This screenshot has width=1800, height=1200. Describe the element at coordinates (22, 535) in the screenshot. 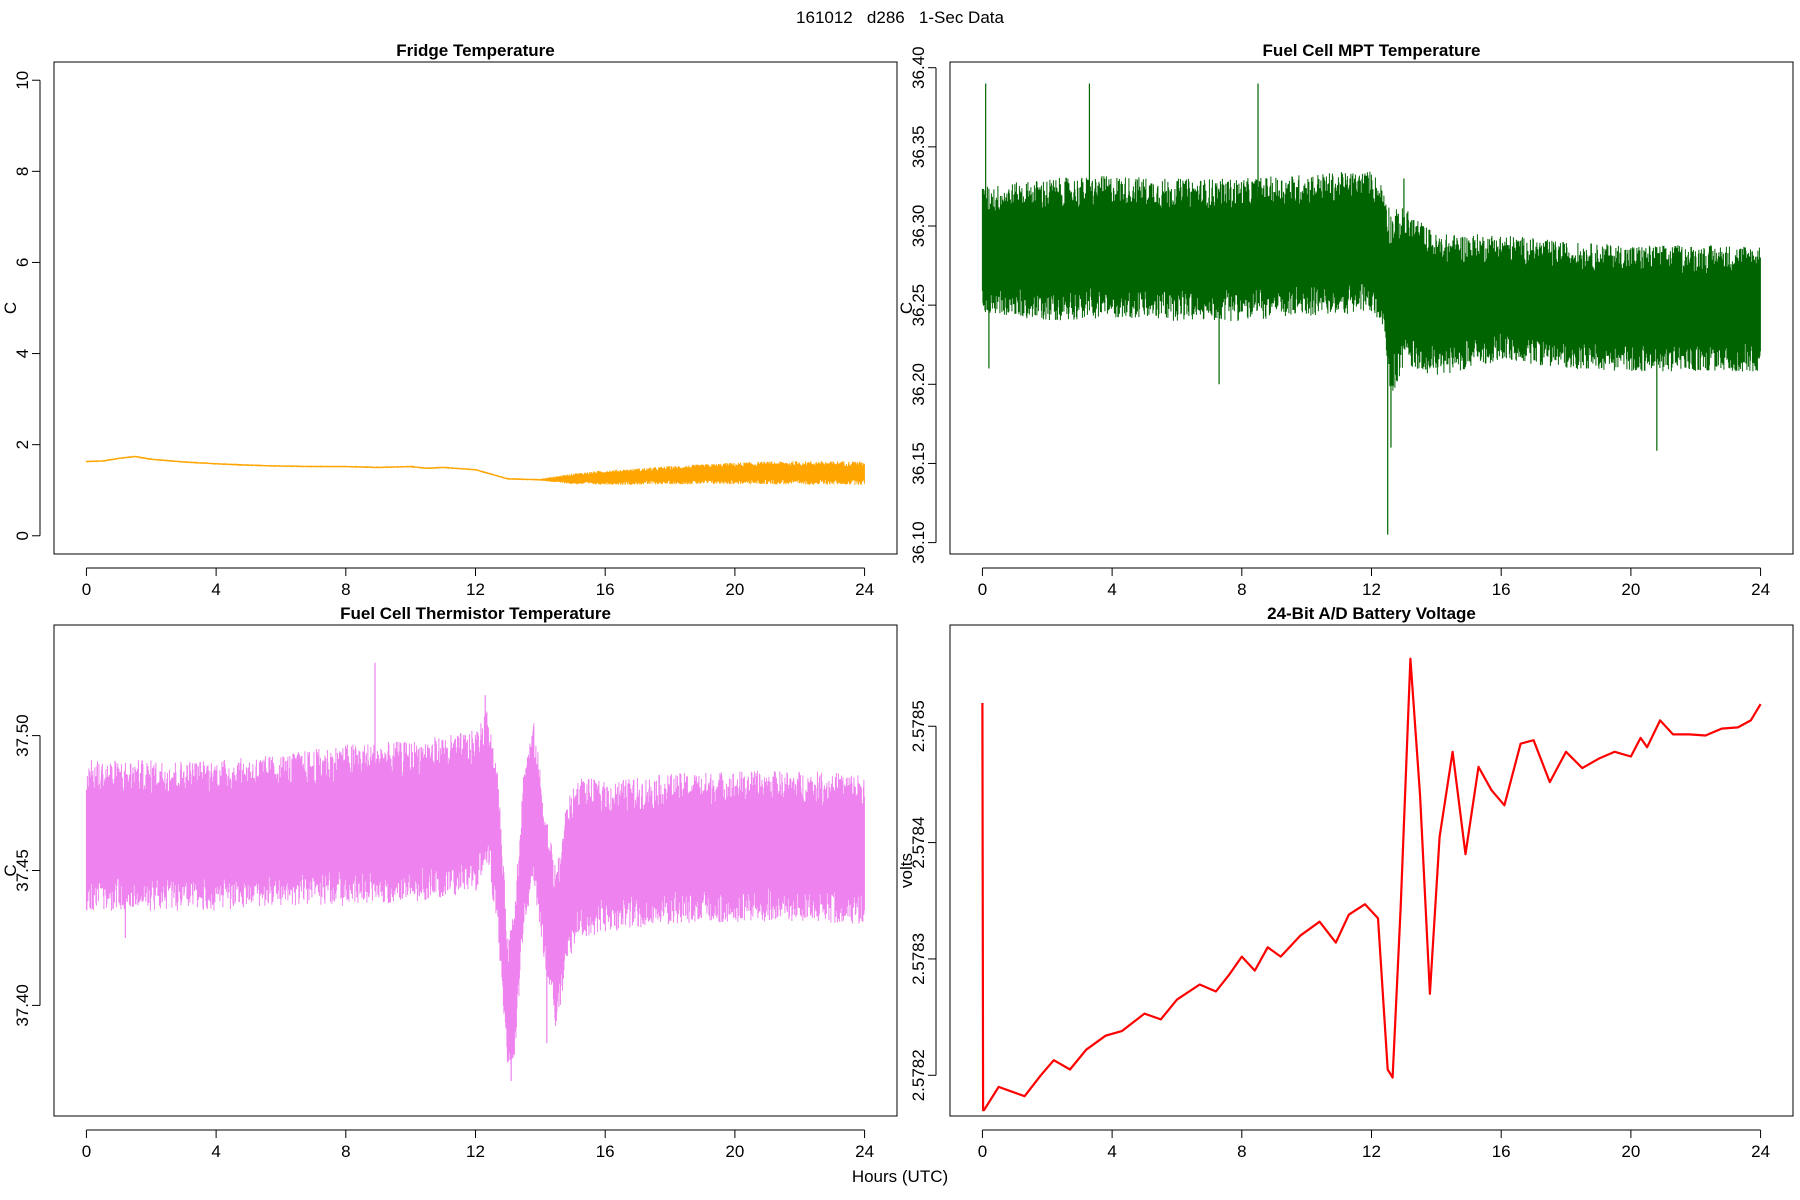

I see `y-tick-label: 0` at that location.